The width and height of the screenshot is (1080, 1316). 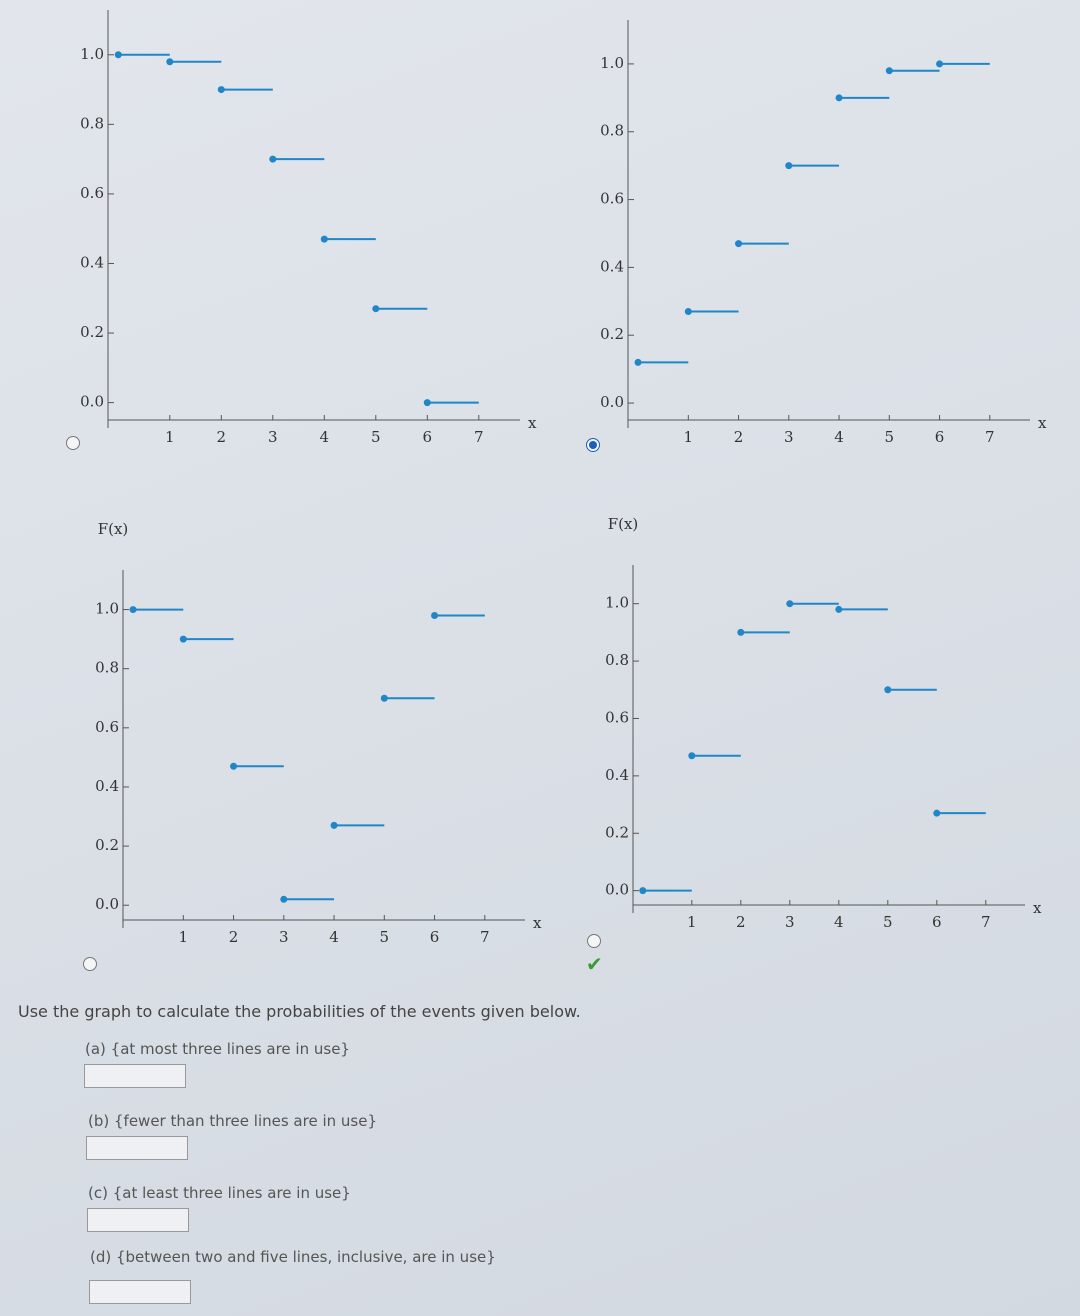 What do you see at coordinates (232, 1121) in the screenshot?
I see `question: (b) {fewer than three lines are in use}` at bounding box center [232, 1121].